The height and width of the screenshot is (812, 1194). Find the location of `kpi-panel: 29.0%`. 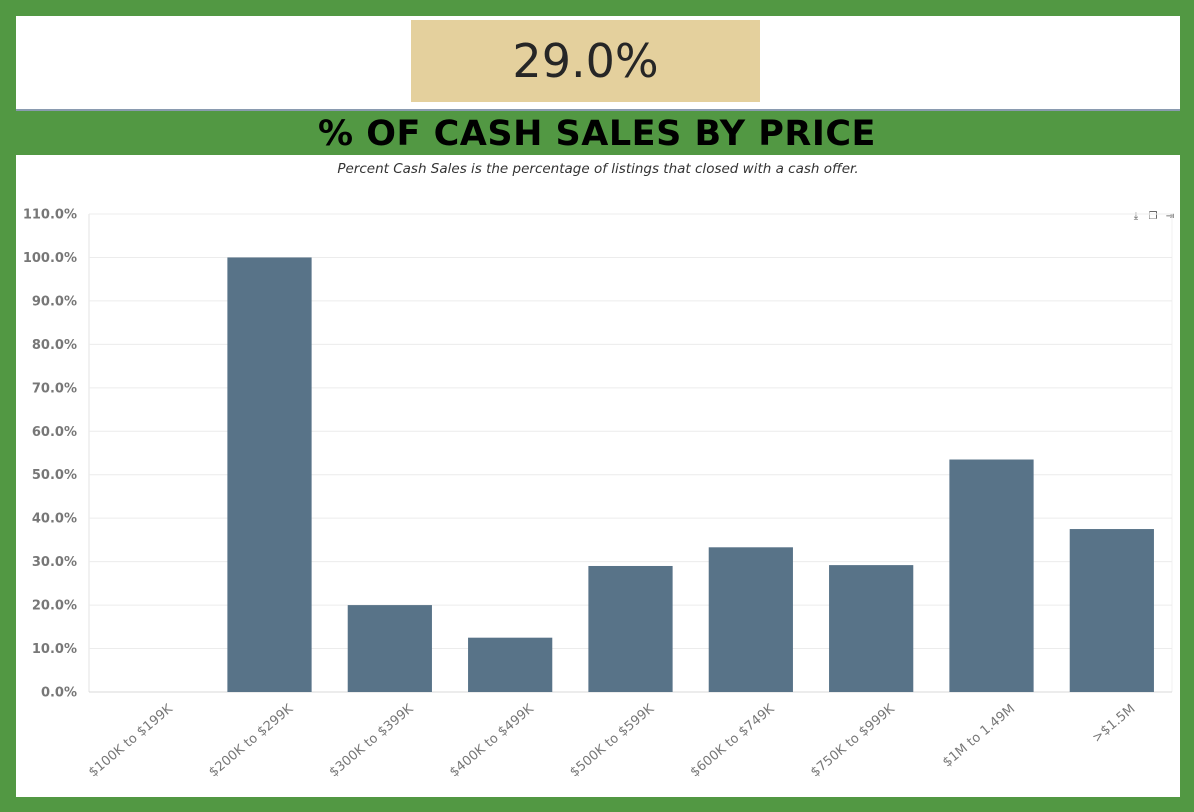

kpi-panel: 29.0% is located at coordinates (598, 63).